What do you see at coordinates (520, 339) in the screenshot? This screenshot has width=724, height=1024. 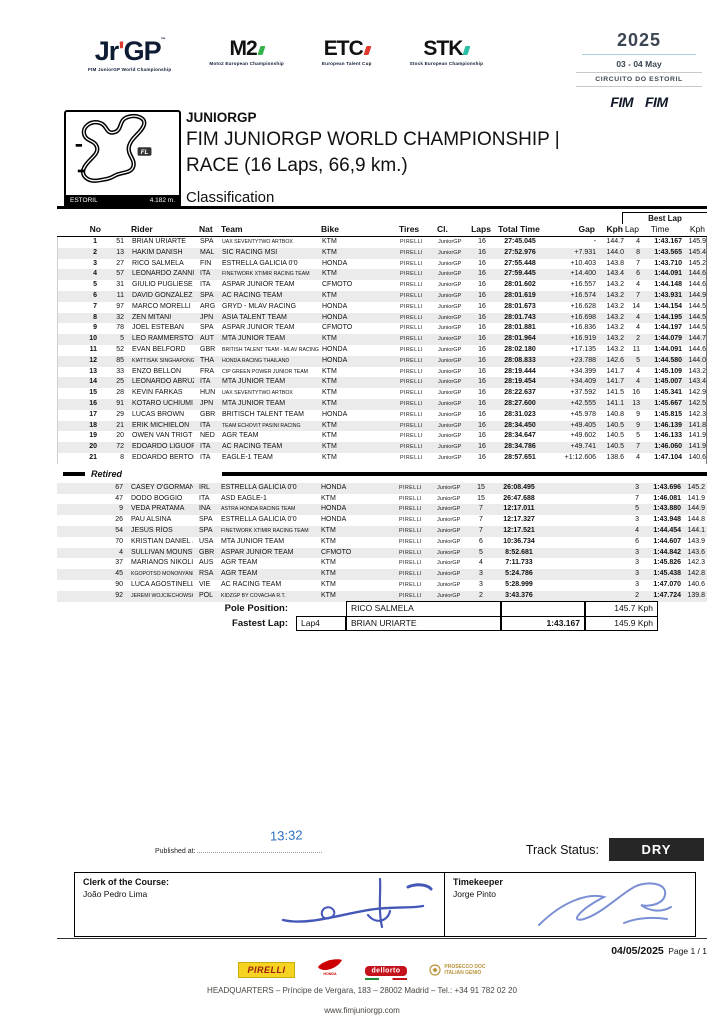 I see `total-time: 28:01.964` at bounding box center [520, 339].